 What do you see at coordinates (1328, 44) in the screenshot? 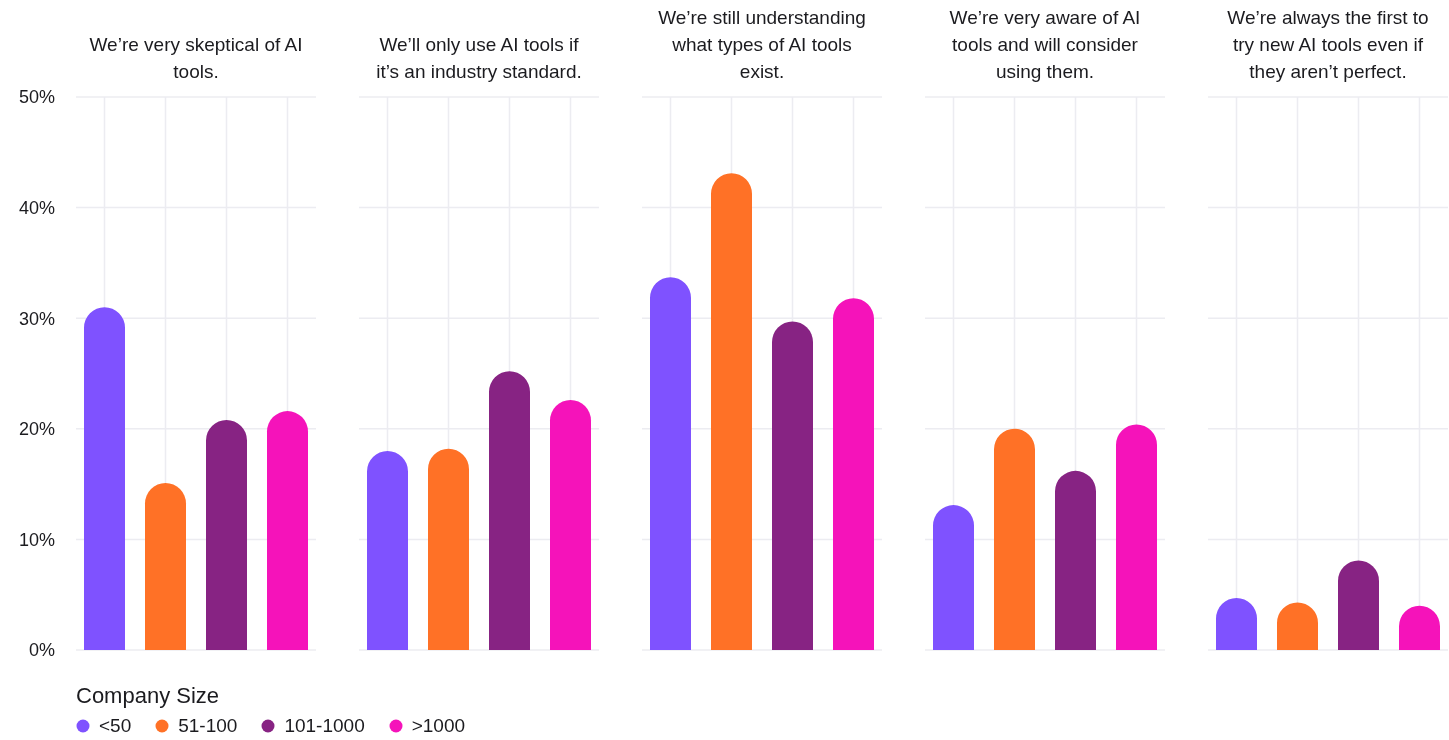
I see `x-tick-label: We’re always the first to try new AI tools even if they aren’t perfect.` at bounding box center [1328, 44].